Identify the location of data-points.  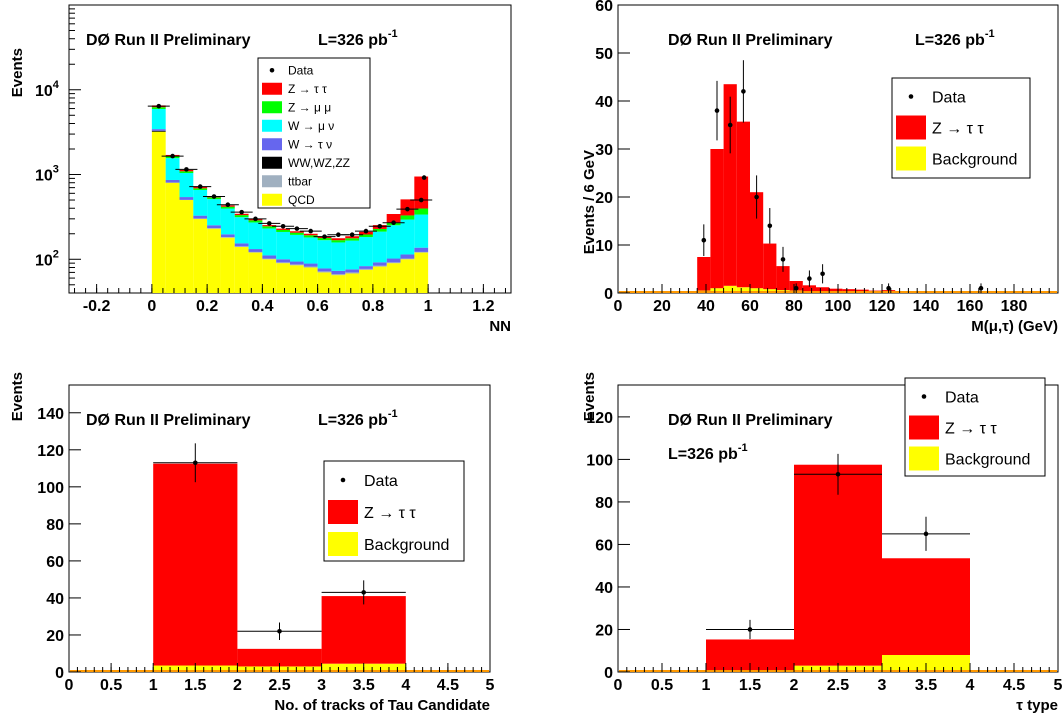
(290, 171).